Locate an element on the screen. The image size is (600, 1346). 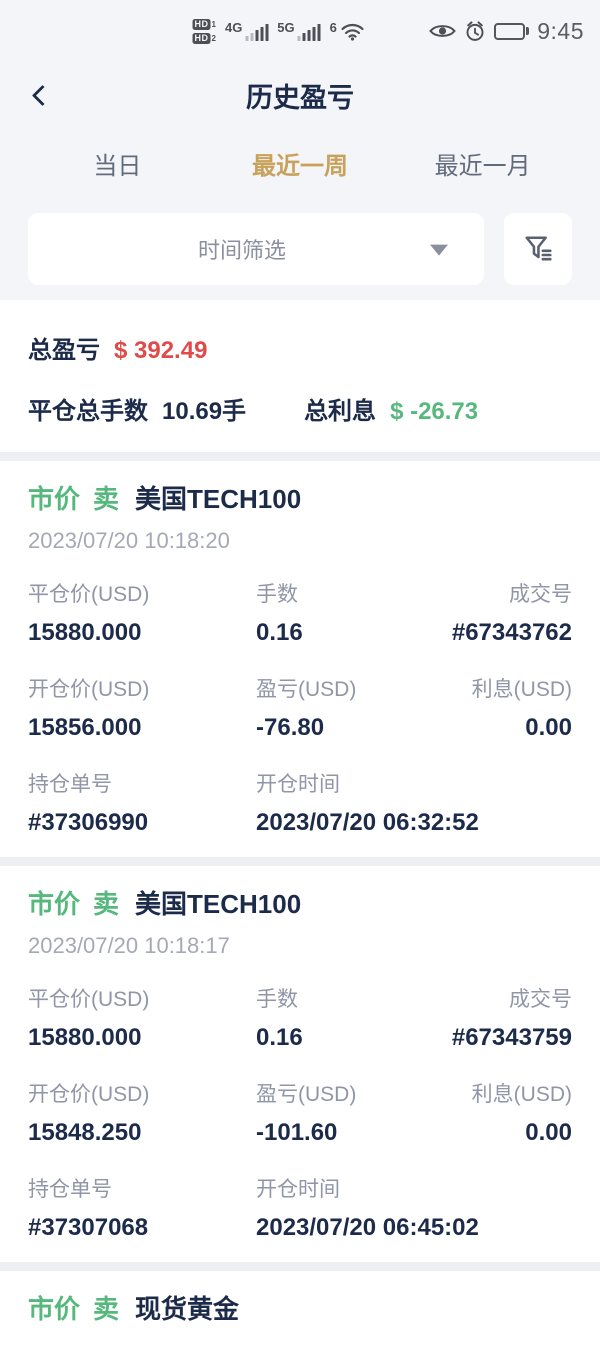
status-bar: HD 1 HD 2 4G 5G 6 is located at coordinates (300, 31).